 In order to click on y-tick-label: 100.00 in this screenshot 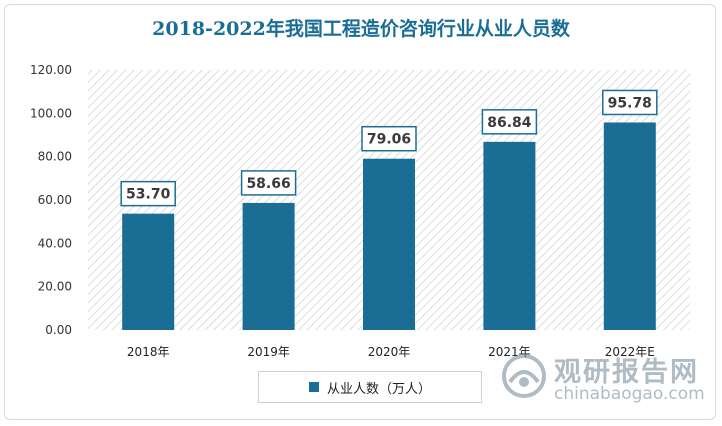, I will do `click(51, 113)`.